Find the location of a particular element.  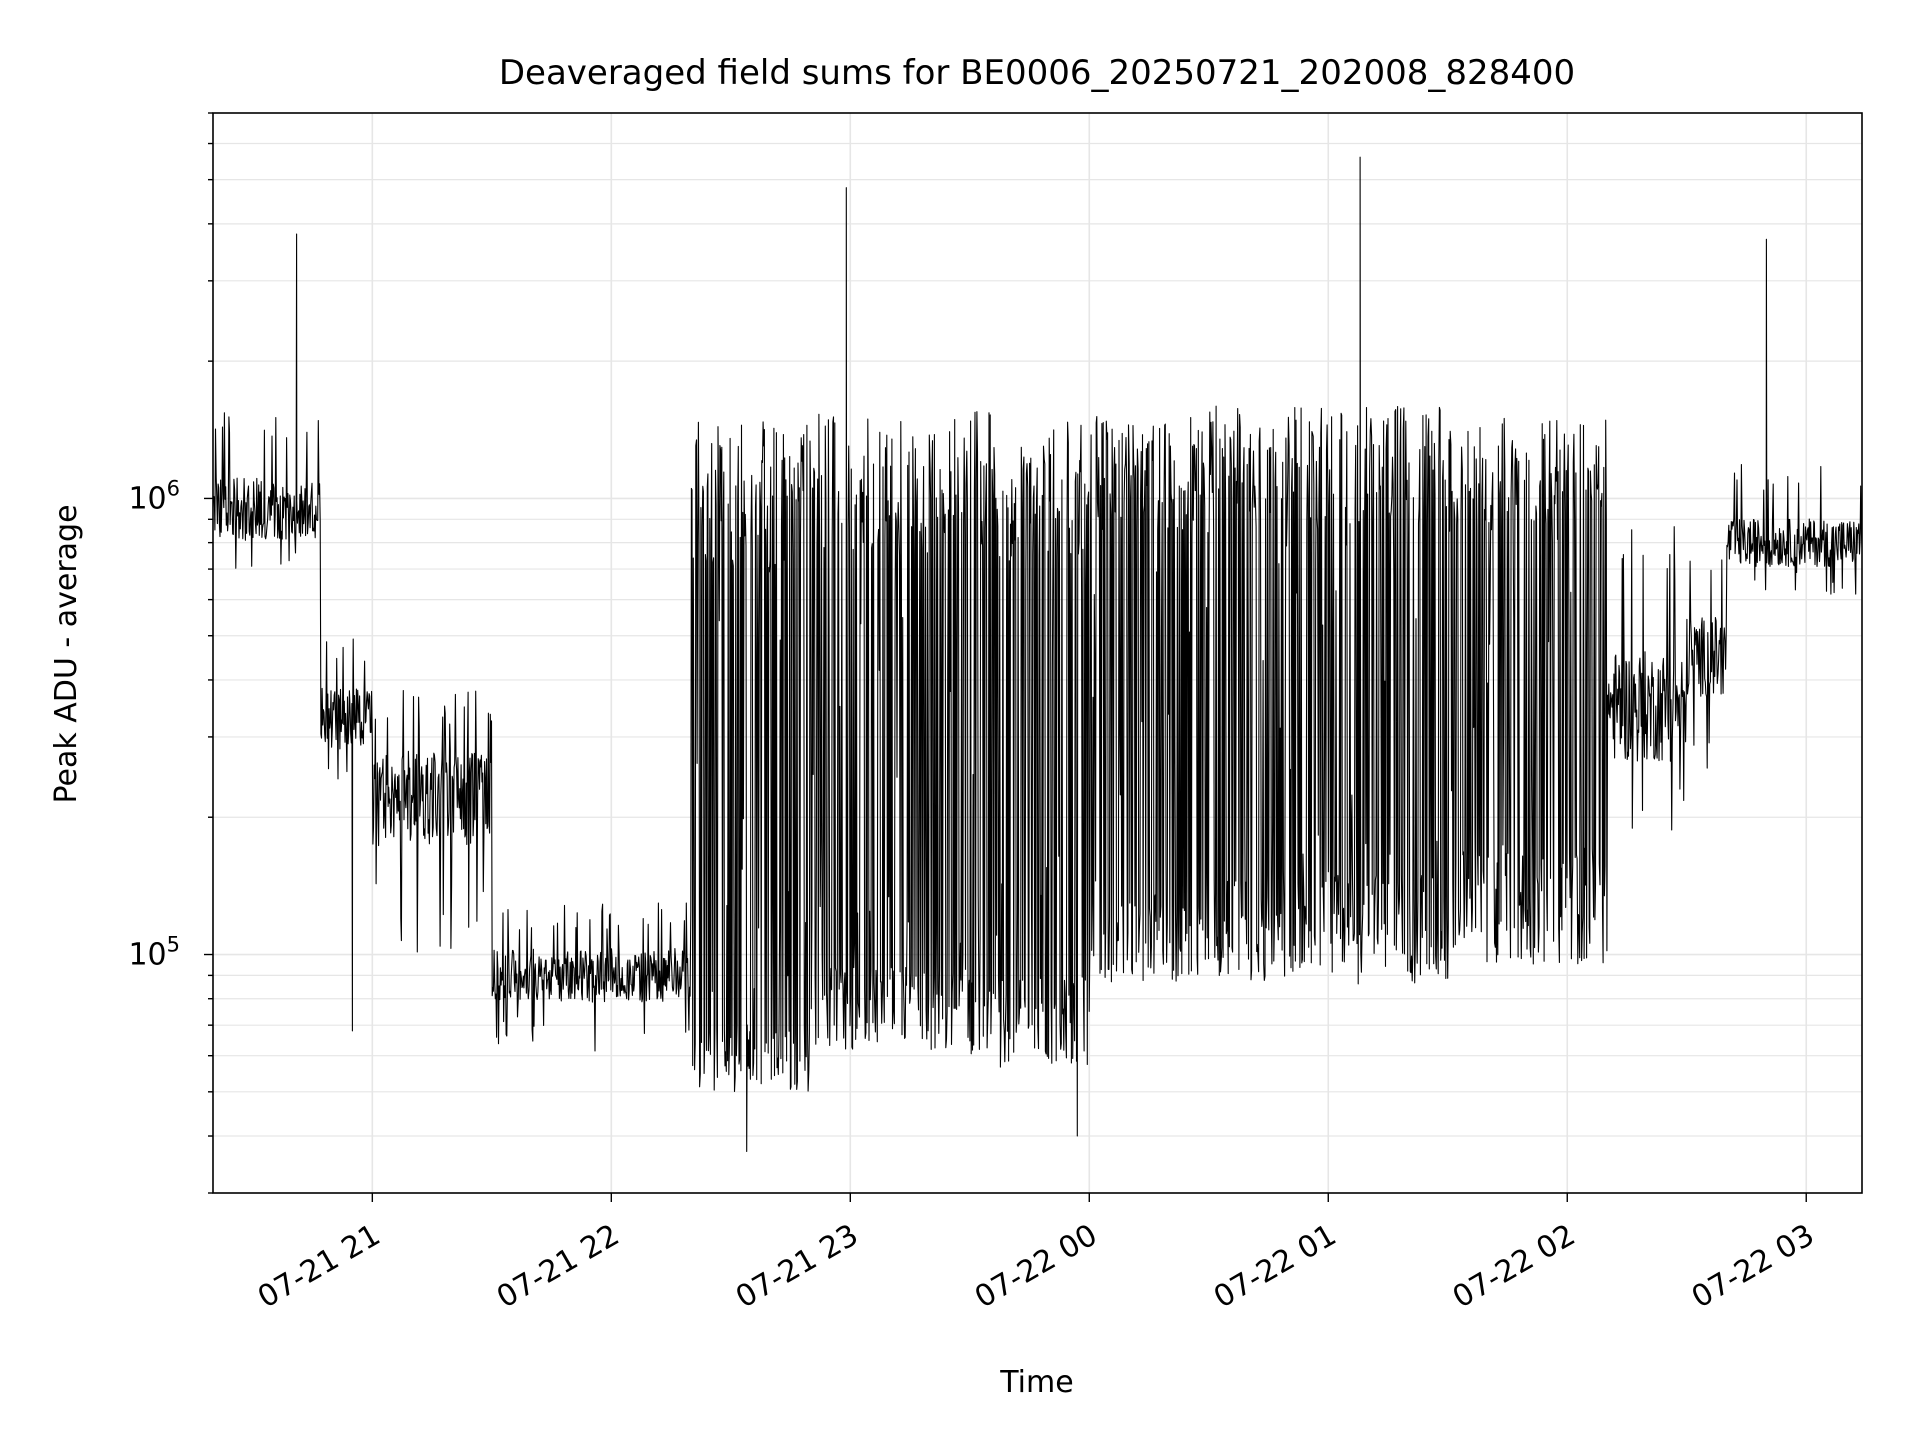

y-axis-label: Peak ADU - average is located at coordinates (66, 653).